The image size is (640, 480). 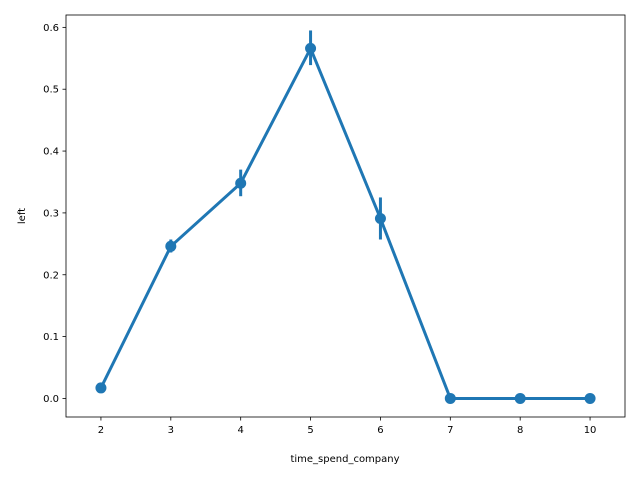 I want to click on y-tick-label: 0.6, so click(x=51, y=28).